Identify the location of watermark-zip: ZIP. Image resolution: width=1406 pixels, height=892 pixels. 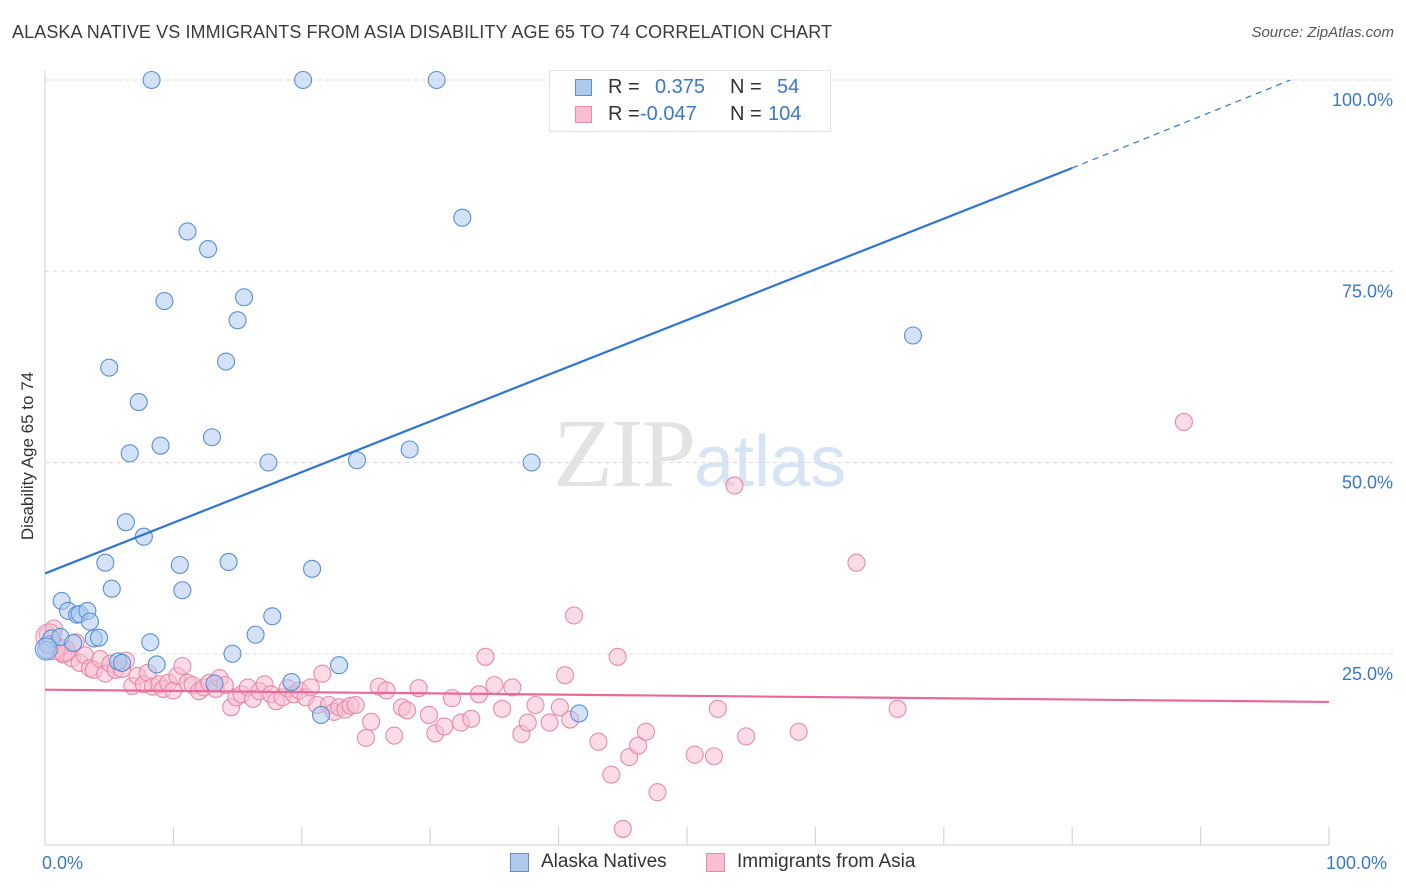
(624, 454).